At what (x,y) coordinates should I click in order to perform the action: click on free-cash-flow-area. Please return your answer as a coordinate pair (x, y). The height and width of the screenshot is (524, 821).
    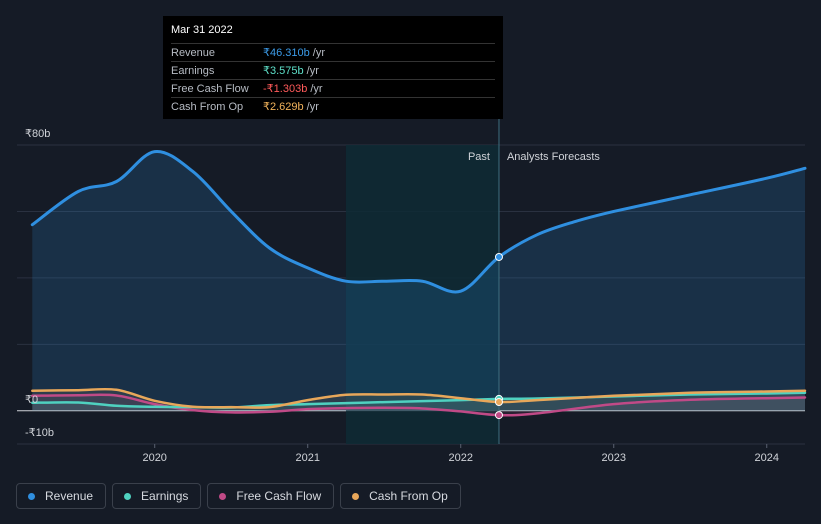
    Looking at the image, I should click on (419, 405).